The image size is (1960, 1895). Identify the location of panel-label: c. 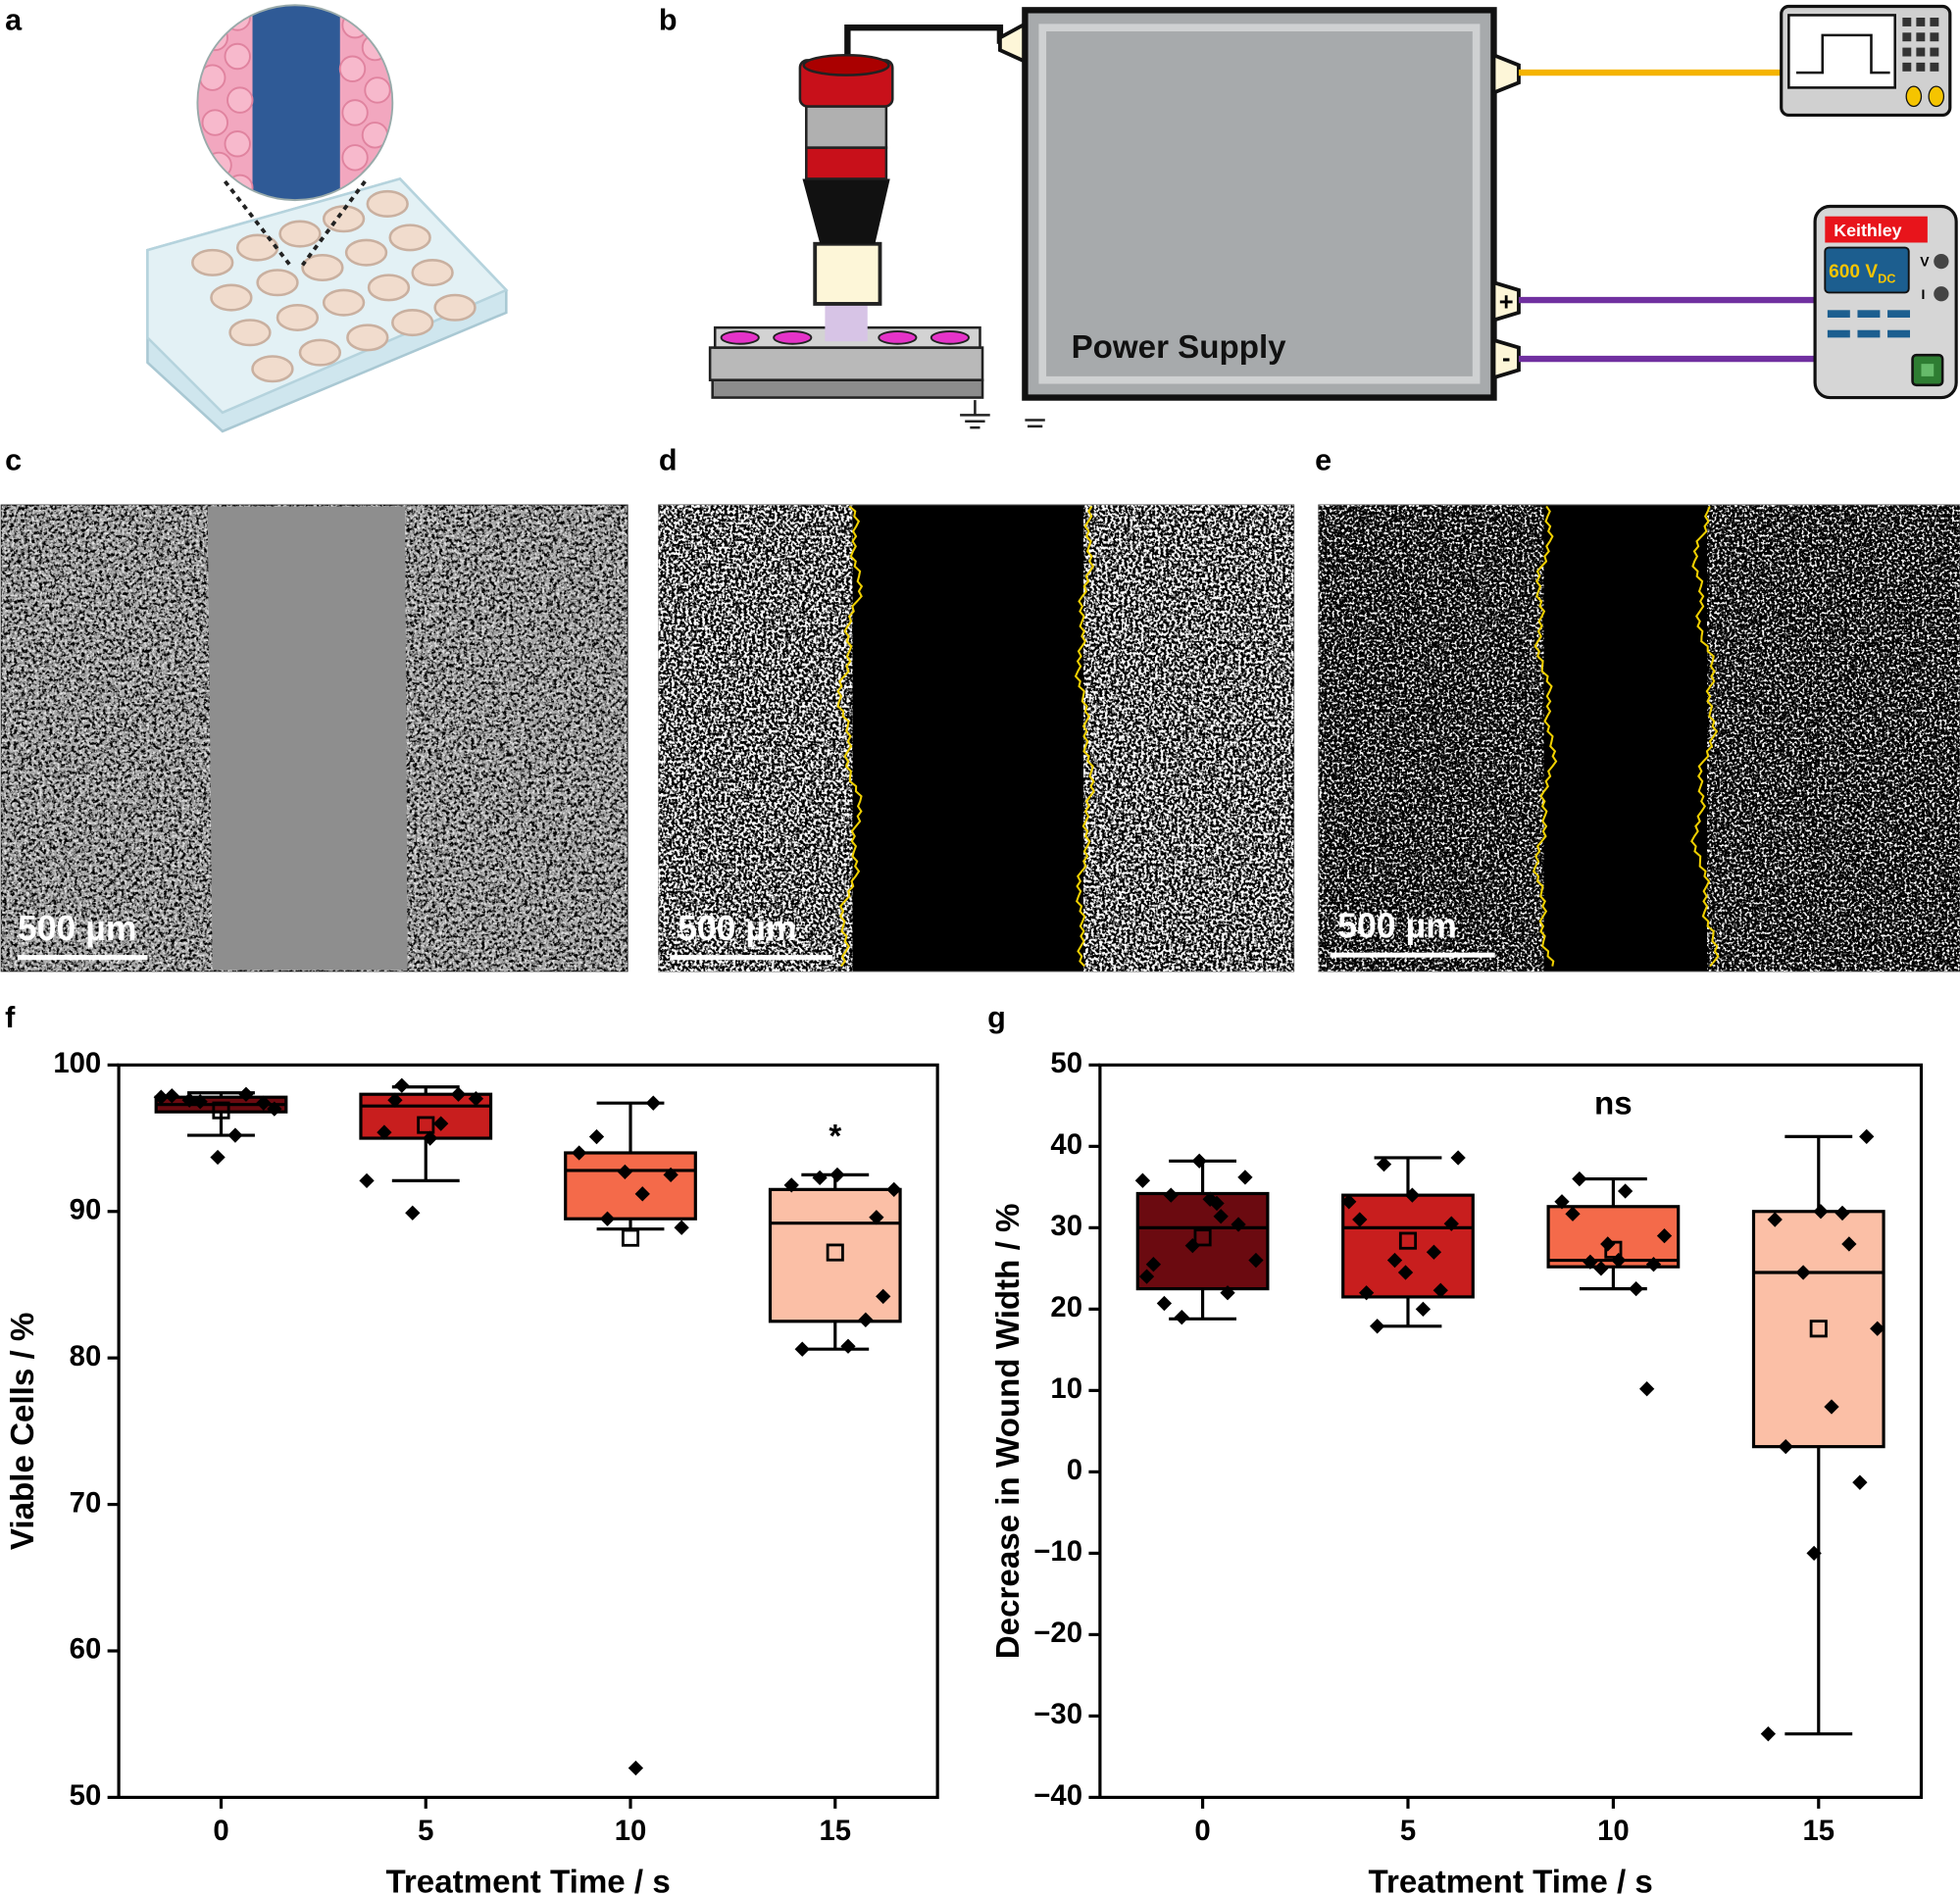
(13, 459).